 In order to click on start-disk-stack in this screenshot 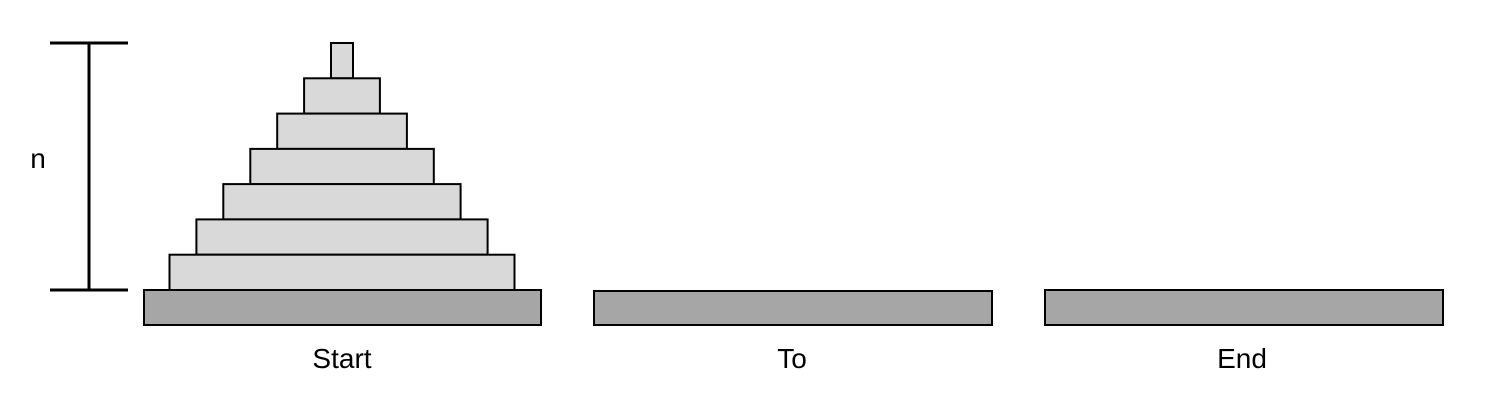, I will do `click(342, 166)`.